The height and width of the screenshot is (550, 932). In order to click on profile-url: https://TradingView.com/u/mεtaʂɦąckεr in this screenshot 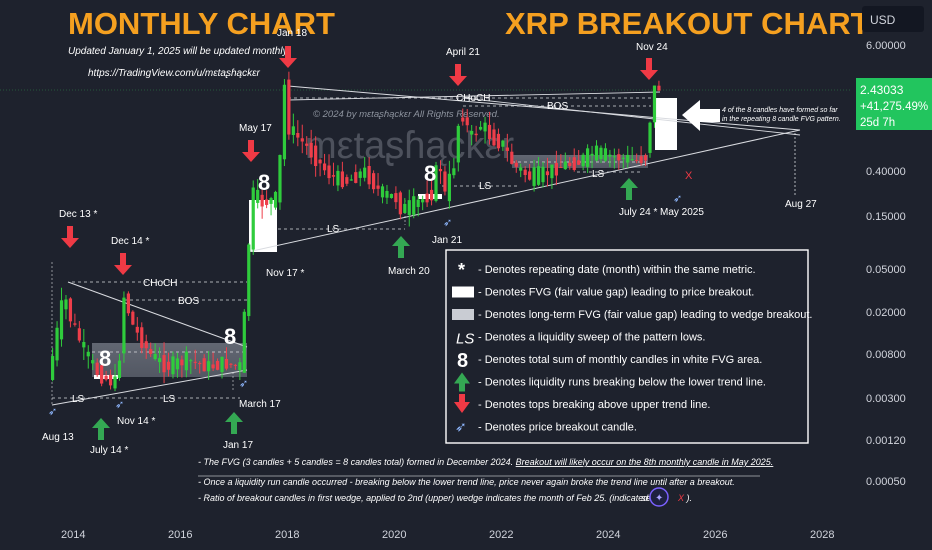, I will do `click(174, 73)`.